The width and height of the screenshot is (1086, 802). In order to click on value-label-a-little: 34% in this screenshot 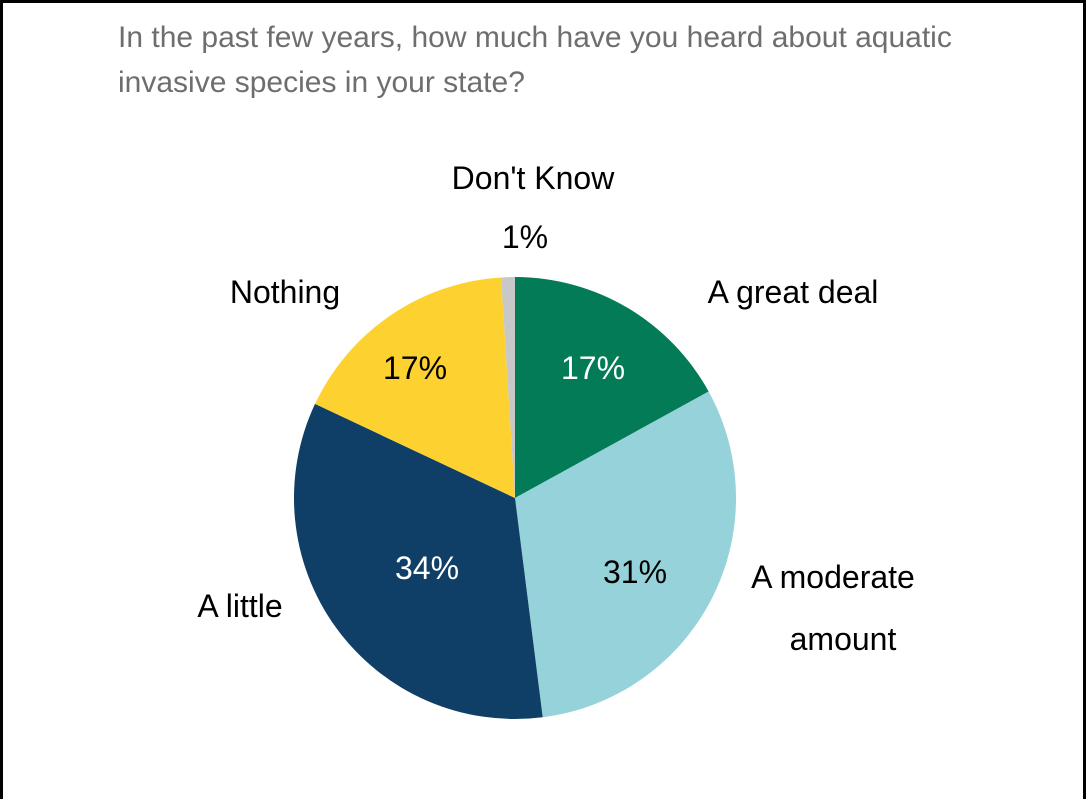, I will do `click(427, 568)`.